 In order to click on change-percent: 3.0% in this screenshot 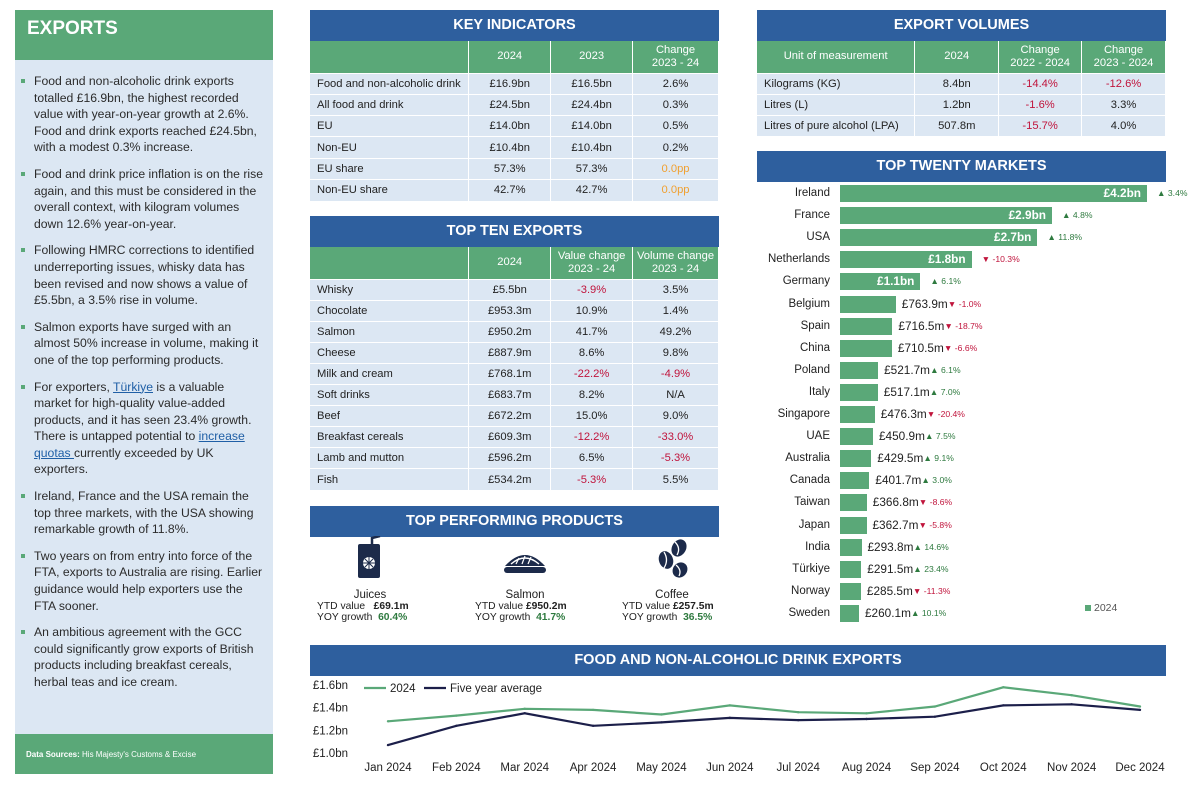, I will do `click(942, 480)`.